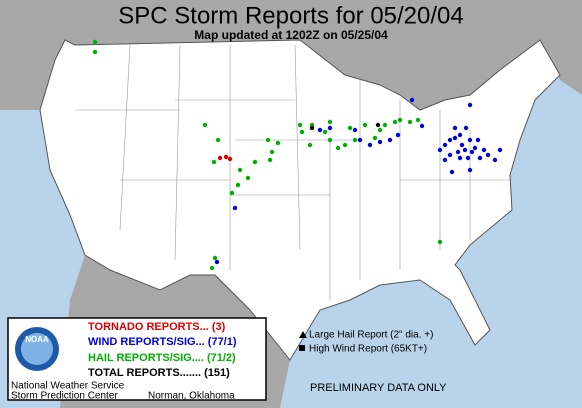 The width and height of the screenshot is (582, 408). What do you see at coordinates (291, 35) in the screenshot?
I see `subtitle: Map updated at 1202Z on 05/25/04` at bounding box center [291, 35].